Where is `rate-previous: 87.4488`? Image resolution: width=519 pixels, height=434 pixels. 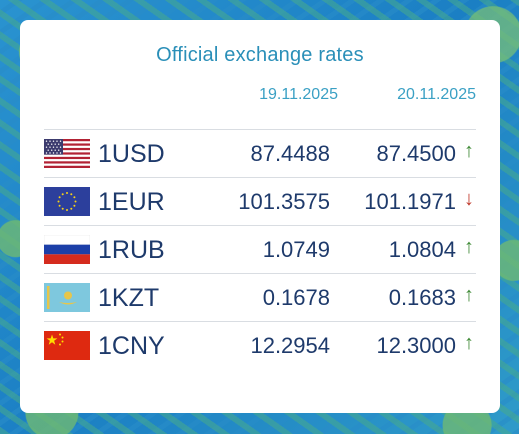 rate-previous: 87.4488 is located at coordinates (290, 153).